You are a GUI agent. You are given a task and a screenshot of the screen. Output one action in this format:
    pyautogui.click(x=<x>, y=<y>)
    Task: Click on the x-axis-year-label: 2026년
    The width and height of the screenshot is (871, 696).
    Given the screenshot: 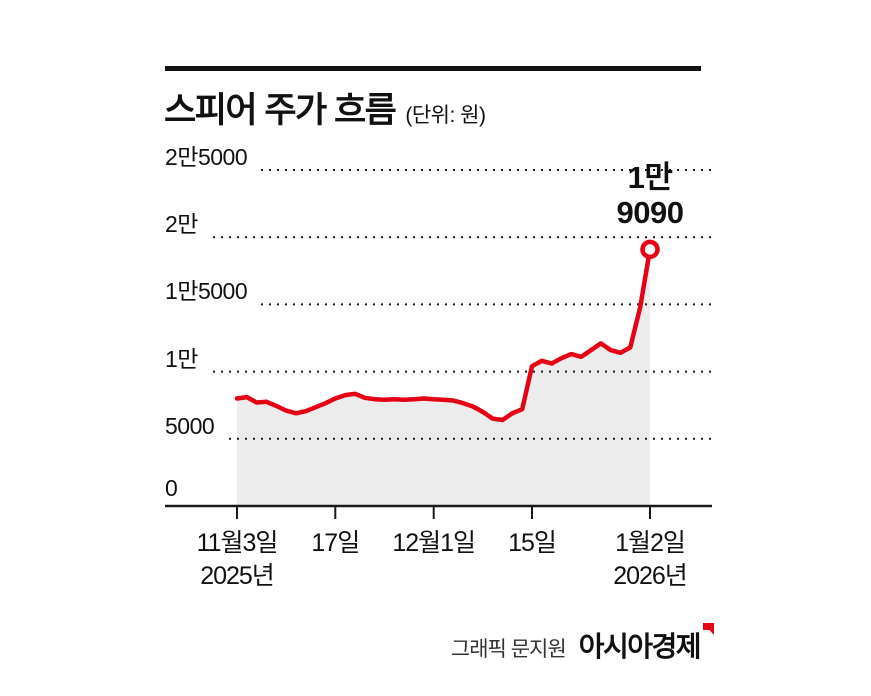 What is the action you would take?
    pyautogui.click(x=650, y=576)
    